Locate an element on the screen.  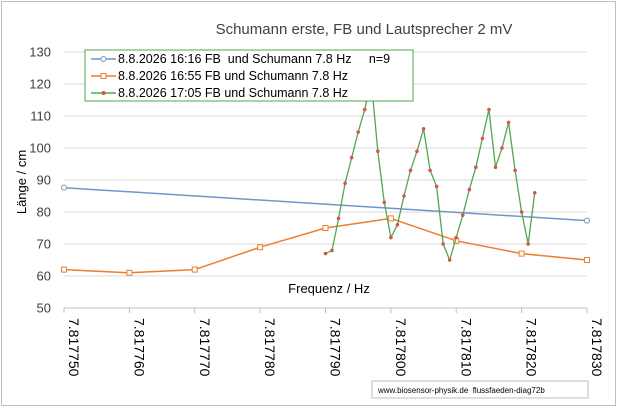
x-tick-label: 7.817750 is located at coordinates (74, 347).